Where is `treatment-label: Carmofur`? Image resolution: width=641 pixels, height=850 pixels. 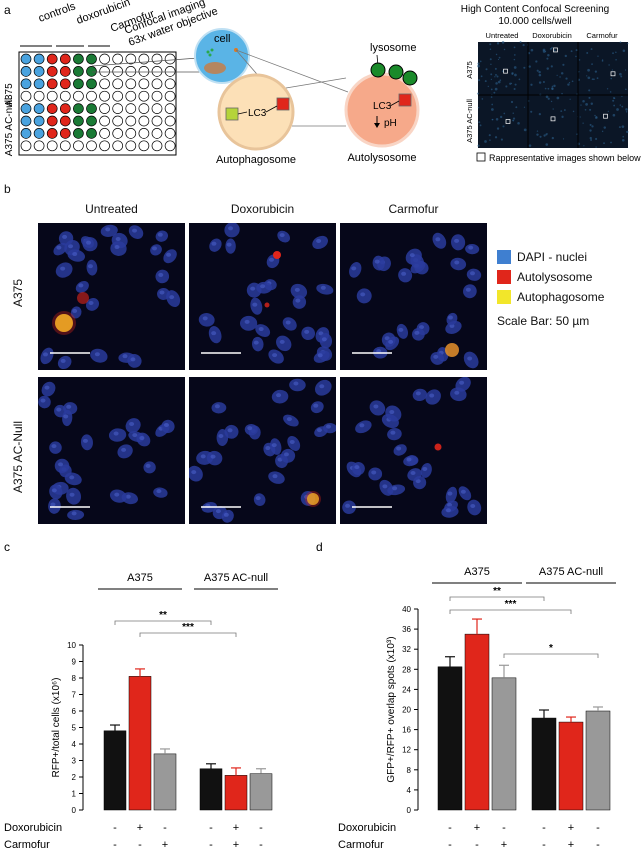
treatment-label: Carmofur is located at coordinates (361, 844).